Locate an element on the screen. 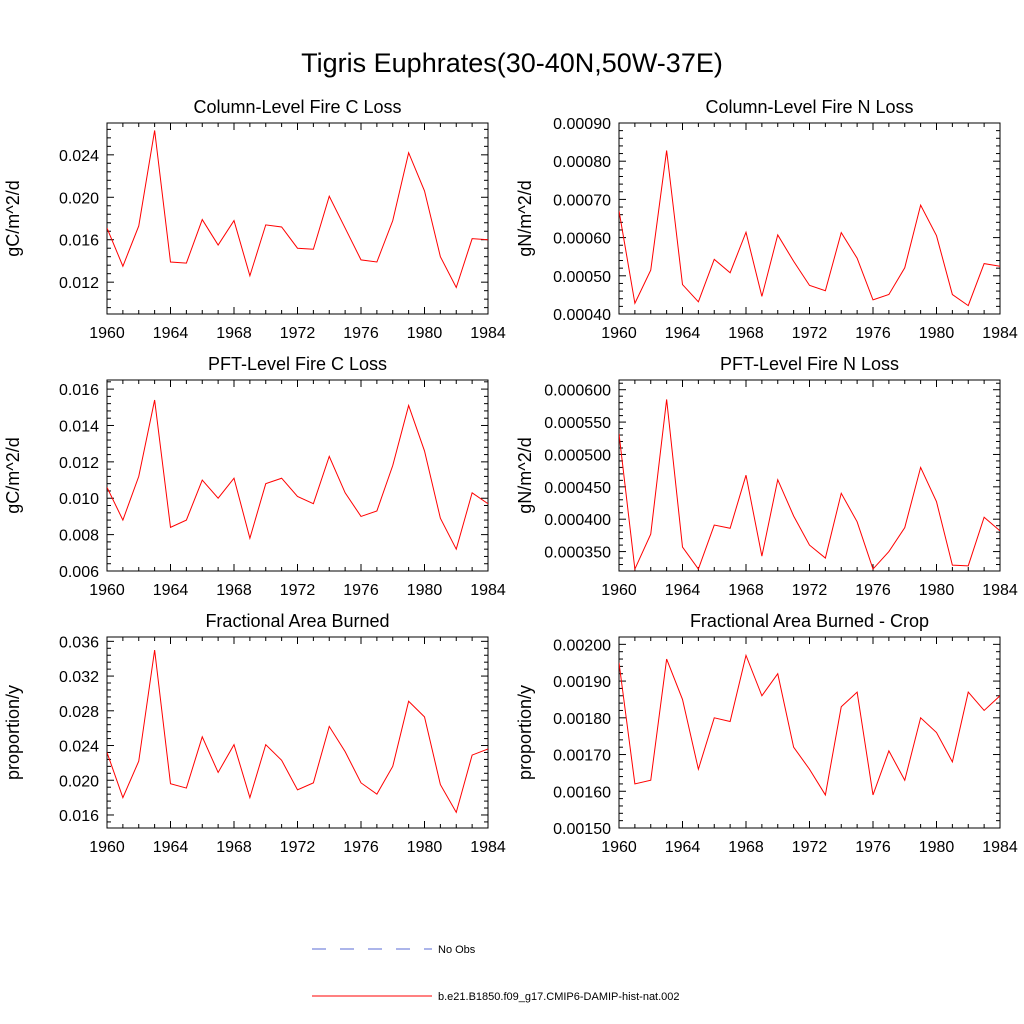  panel-title: Column-Level Fire C Loss is located at coordinates (297, 107).